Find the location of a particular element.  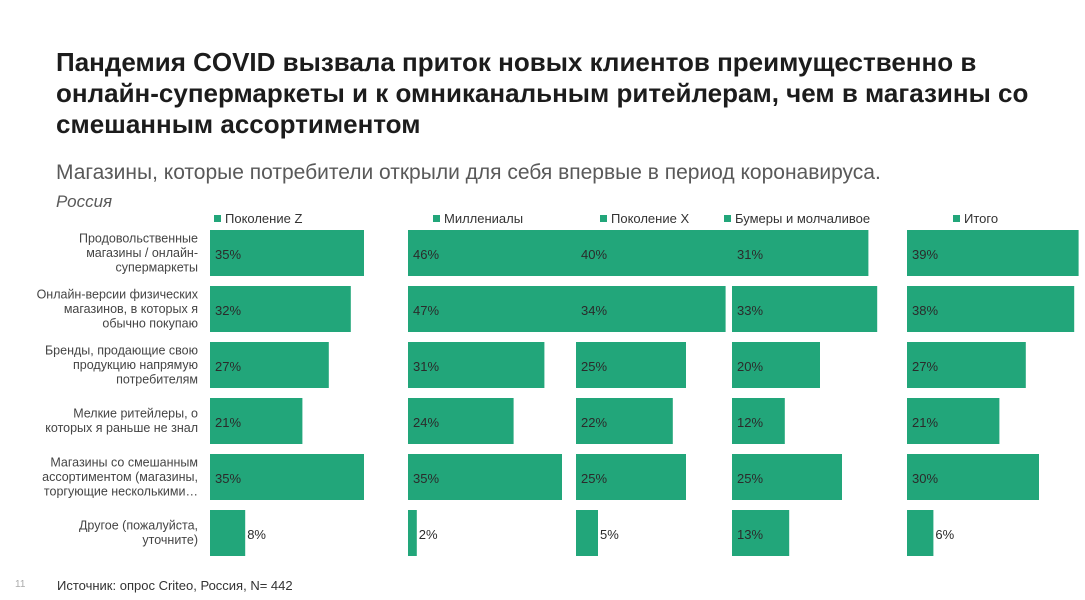

bar-value-label: 39% is located at coordinates (925, 254).